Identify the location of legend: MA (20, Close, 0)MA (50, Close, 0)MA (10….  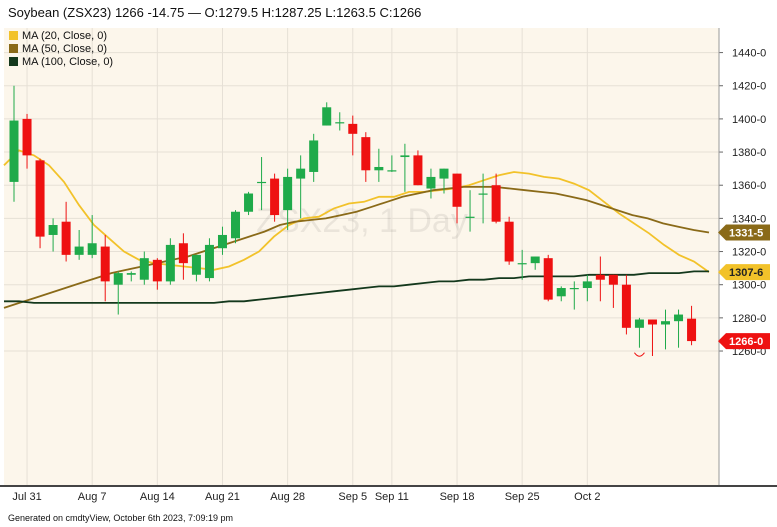
(61, 49).